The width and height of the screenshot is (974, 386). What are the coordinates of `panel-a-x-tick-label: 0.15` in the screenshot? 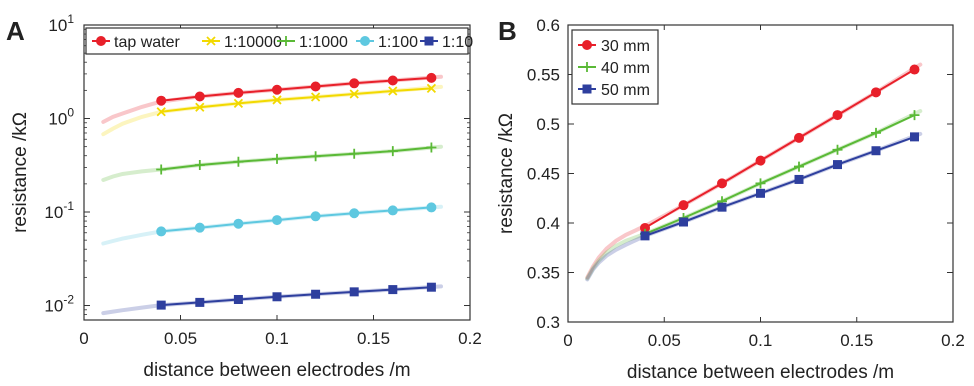 It's located at (373, 338).